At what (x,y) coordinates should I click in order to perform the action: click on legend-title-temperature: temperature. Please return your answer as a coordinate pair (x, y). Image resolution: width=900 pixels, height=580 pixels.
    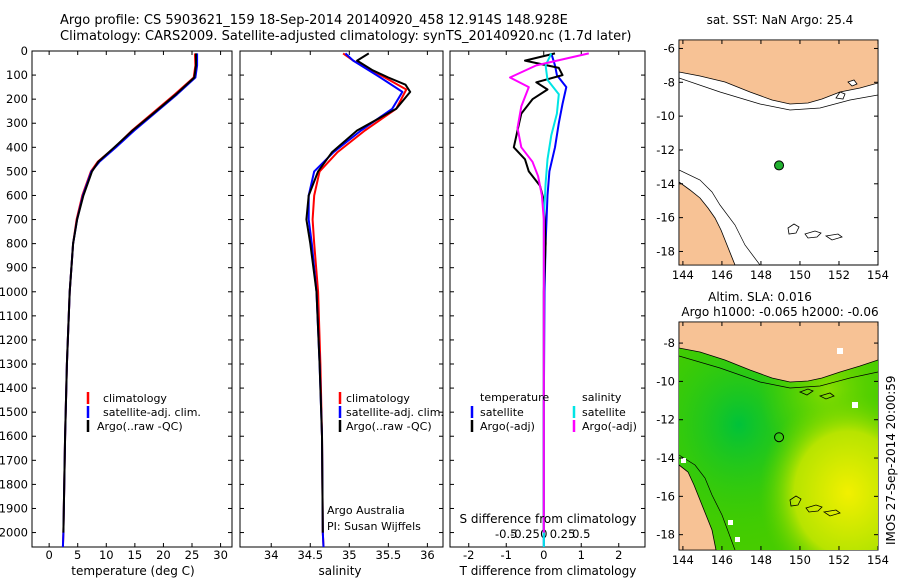
    Looking at the image, I should click on (514, 397).